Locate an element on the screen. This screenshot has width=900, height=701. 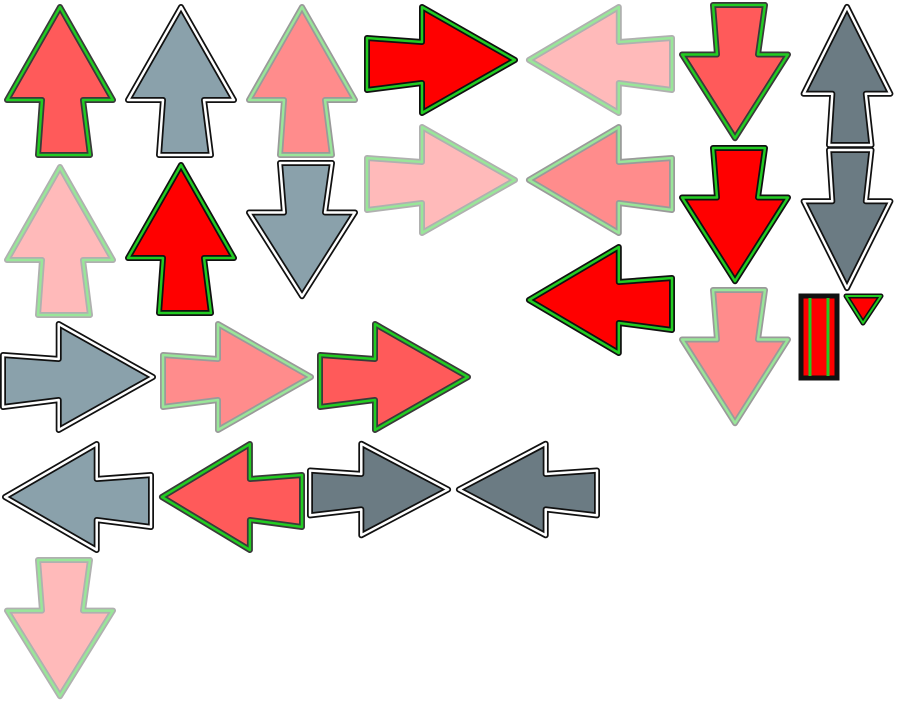
arrow-up-faint-icon is located at coordinates (60, 241).